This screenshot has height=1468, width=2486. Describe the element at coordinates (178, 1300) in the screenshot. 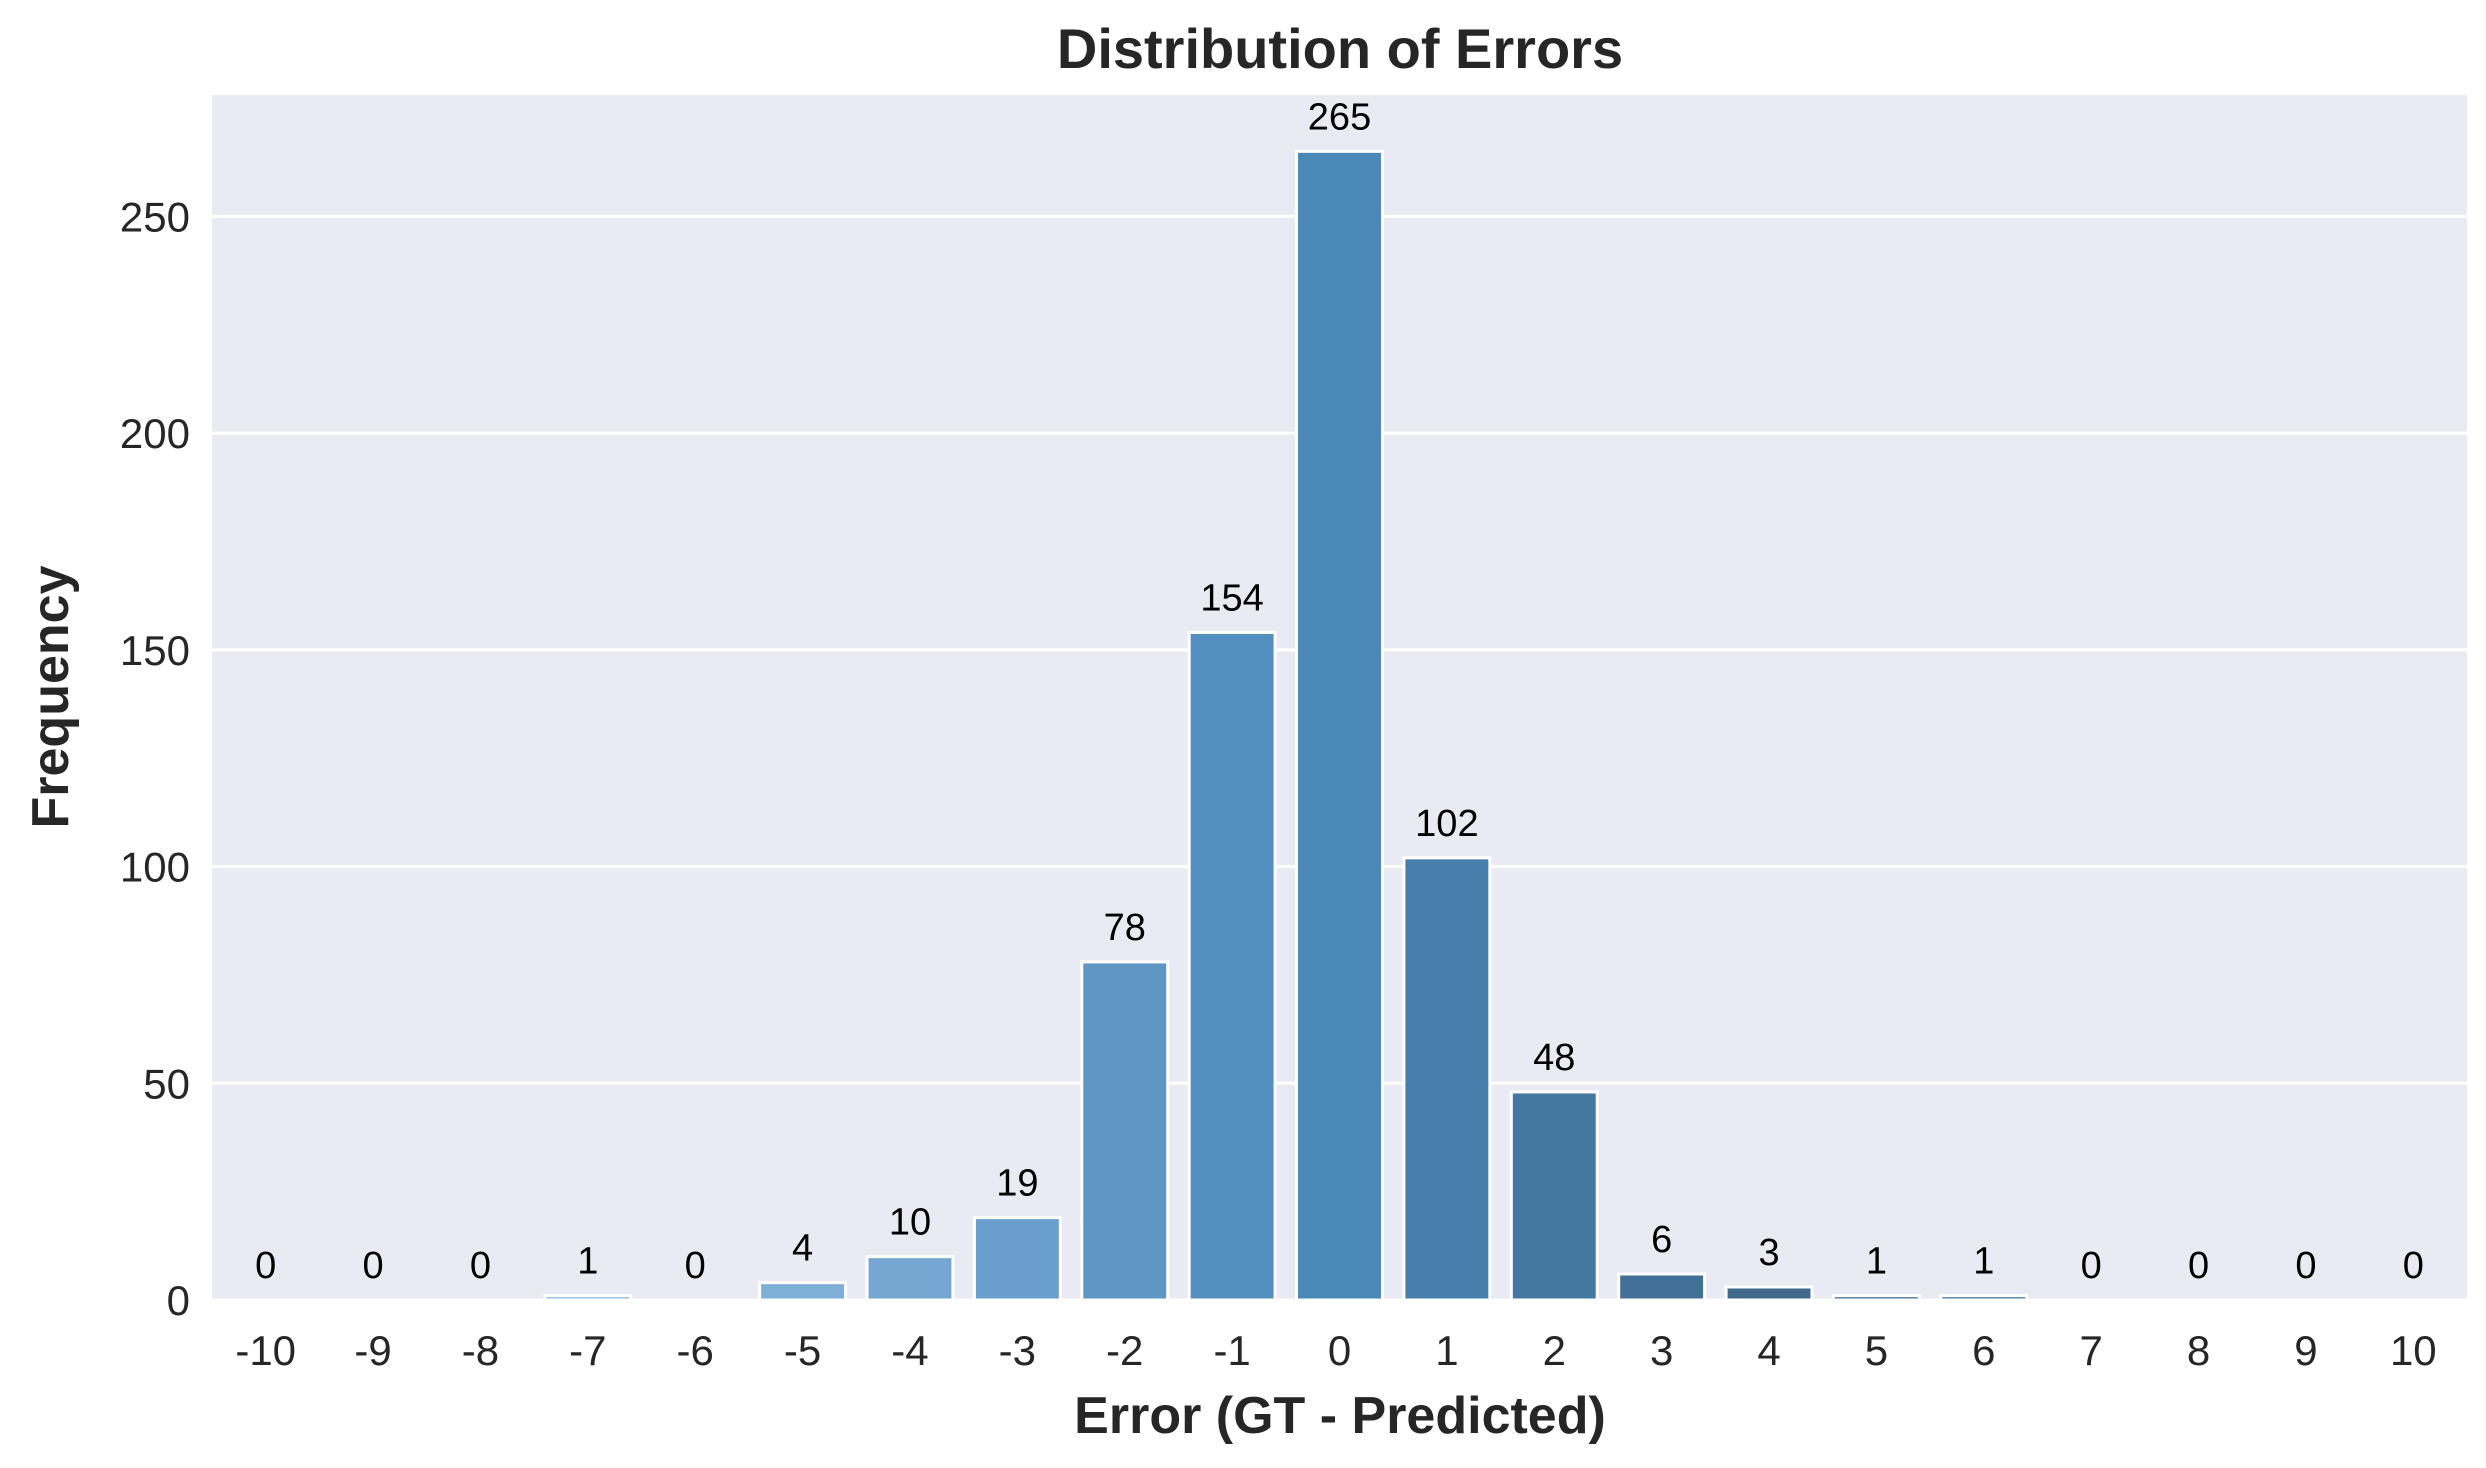

I see `y-tick-label: 0` at that location.